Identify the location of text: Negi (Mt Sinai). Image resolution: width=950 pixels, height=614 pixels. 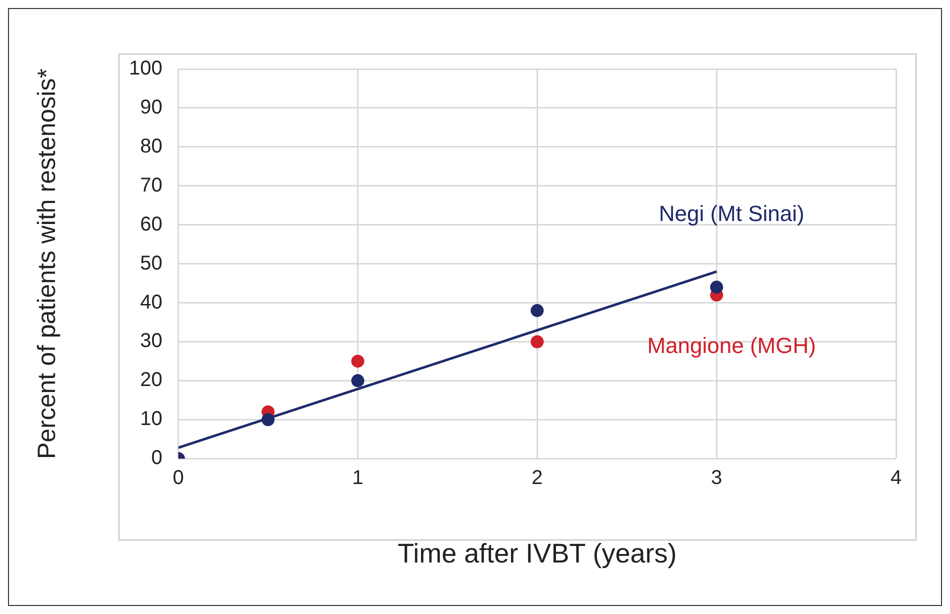
(731, 213).